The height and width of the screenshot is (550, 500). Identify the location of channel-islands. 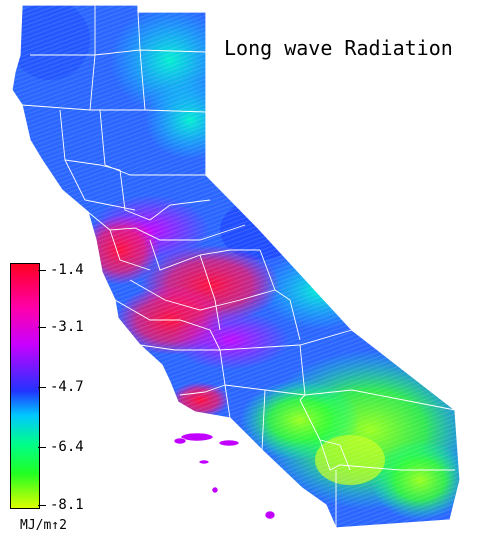
(224, 476).